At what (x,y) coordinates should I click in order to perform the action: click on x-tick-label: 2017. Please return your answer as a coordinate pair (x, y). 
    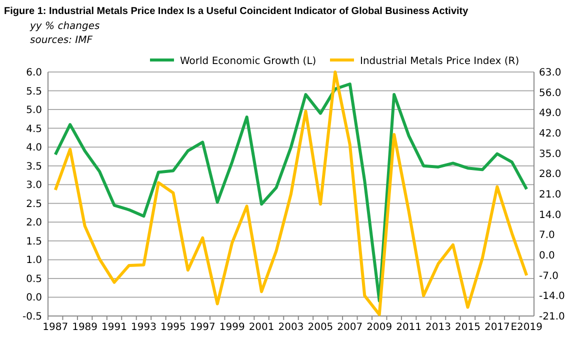
    Looking at the image, I should click on (497, 327).